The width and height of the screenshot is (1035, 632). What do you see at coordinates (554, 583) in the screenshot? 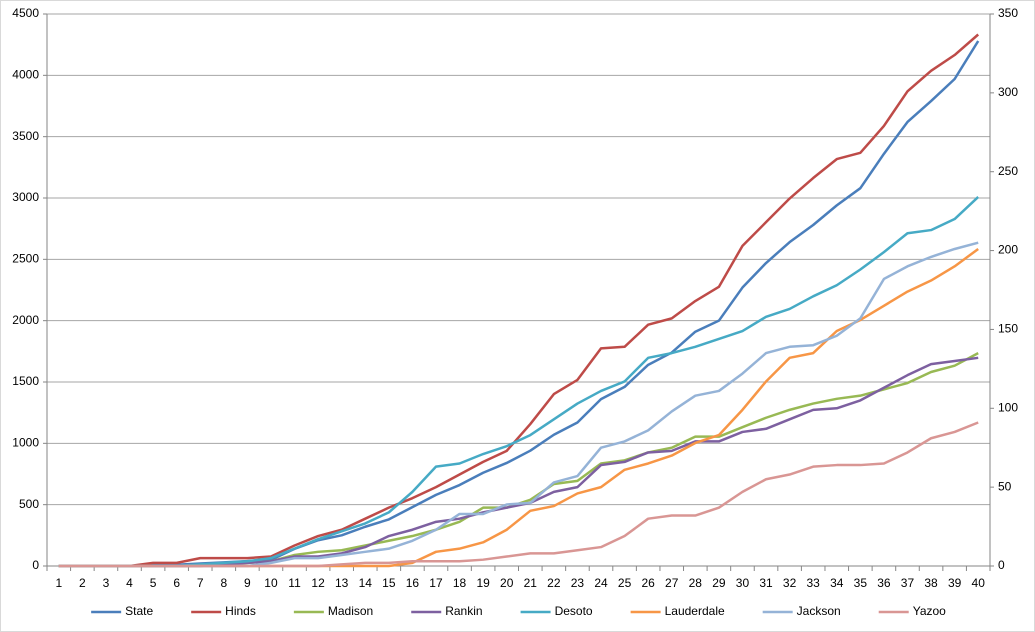
I see `x-tick-label: 22` at bounding box center [554, 583].